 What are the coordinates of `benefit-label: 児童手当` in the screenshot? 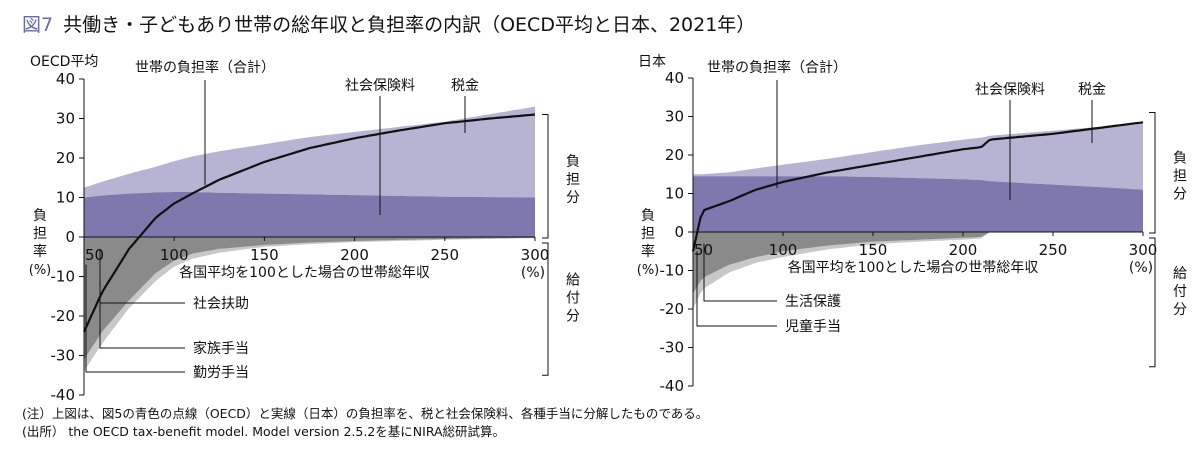 It's located at (813, 326).